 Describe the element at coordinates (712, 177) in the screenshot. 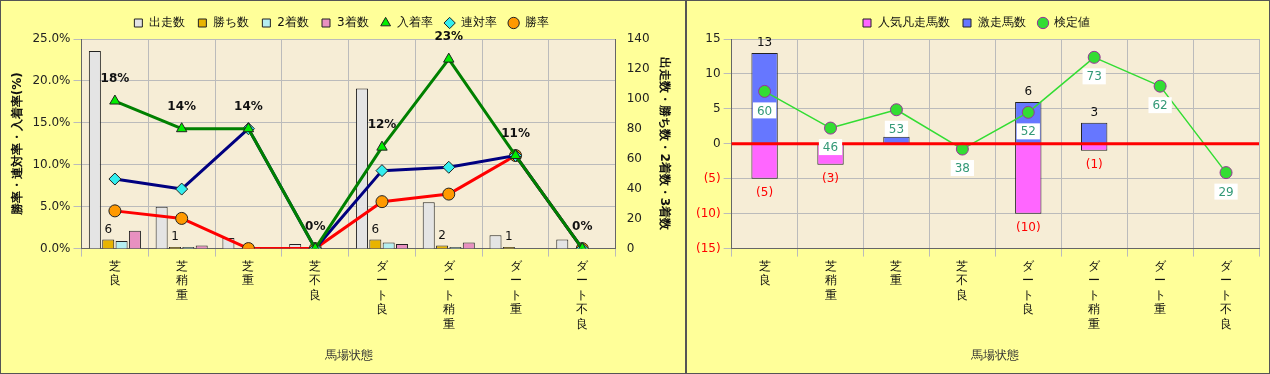

I see `y-tick-label: (5)` at that location.